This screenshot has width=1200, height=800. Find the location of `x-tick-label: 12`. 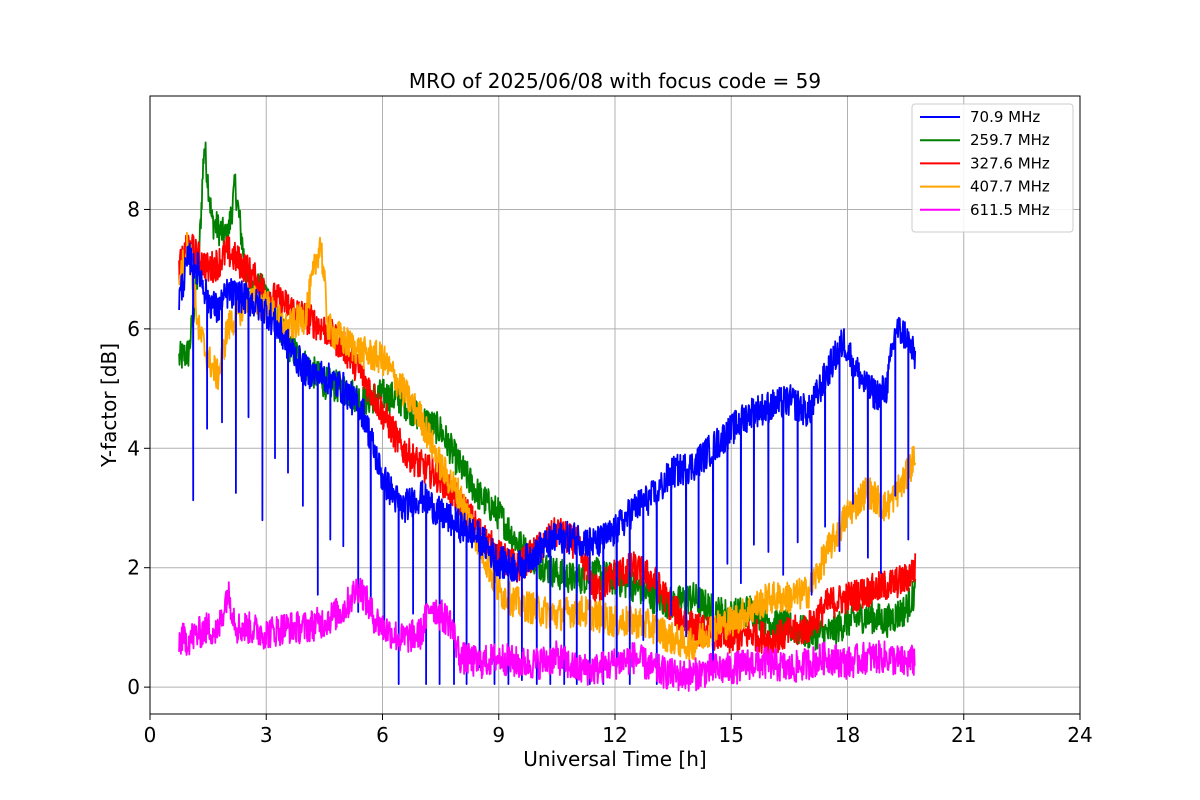

x-tick-label: 12 is located at coordinates (614, 735).